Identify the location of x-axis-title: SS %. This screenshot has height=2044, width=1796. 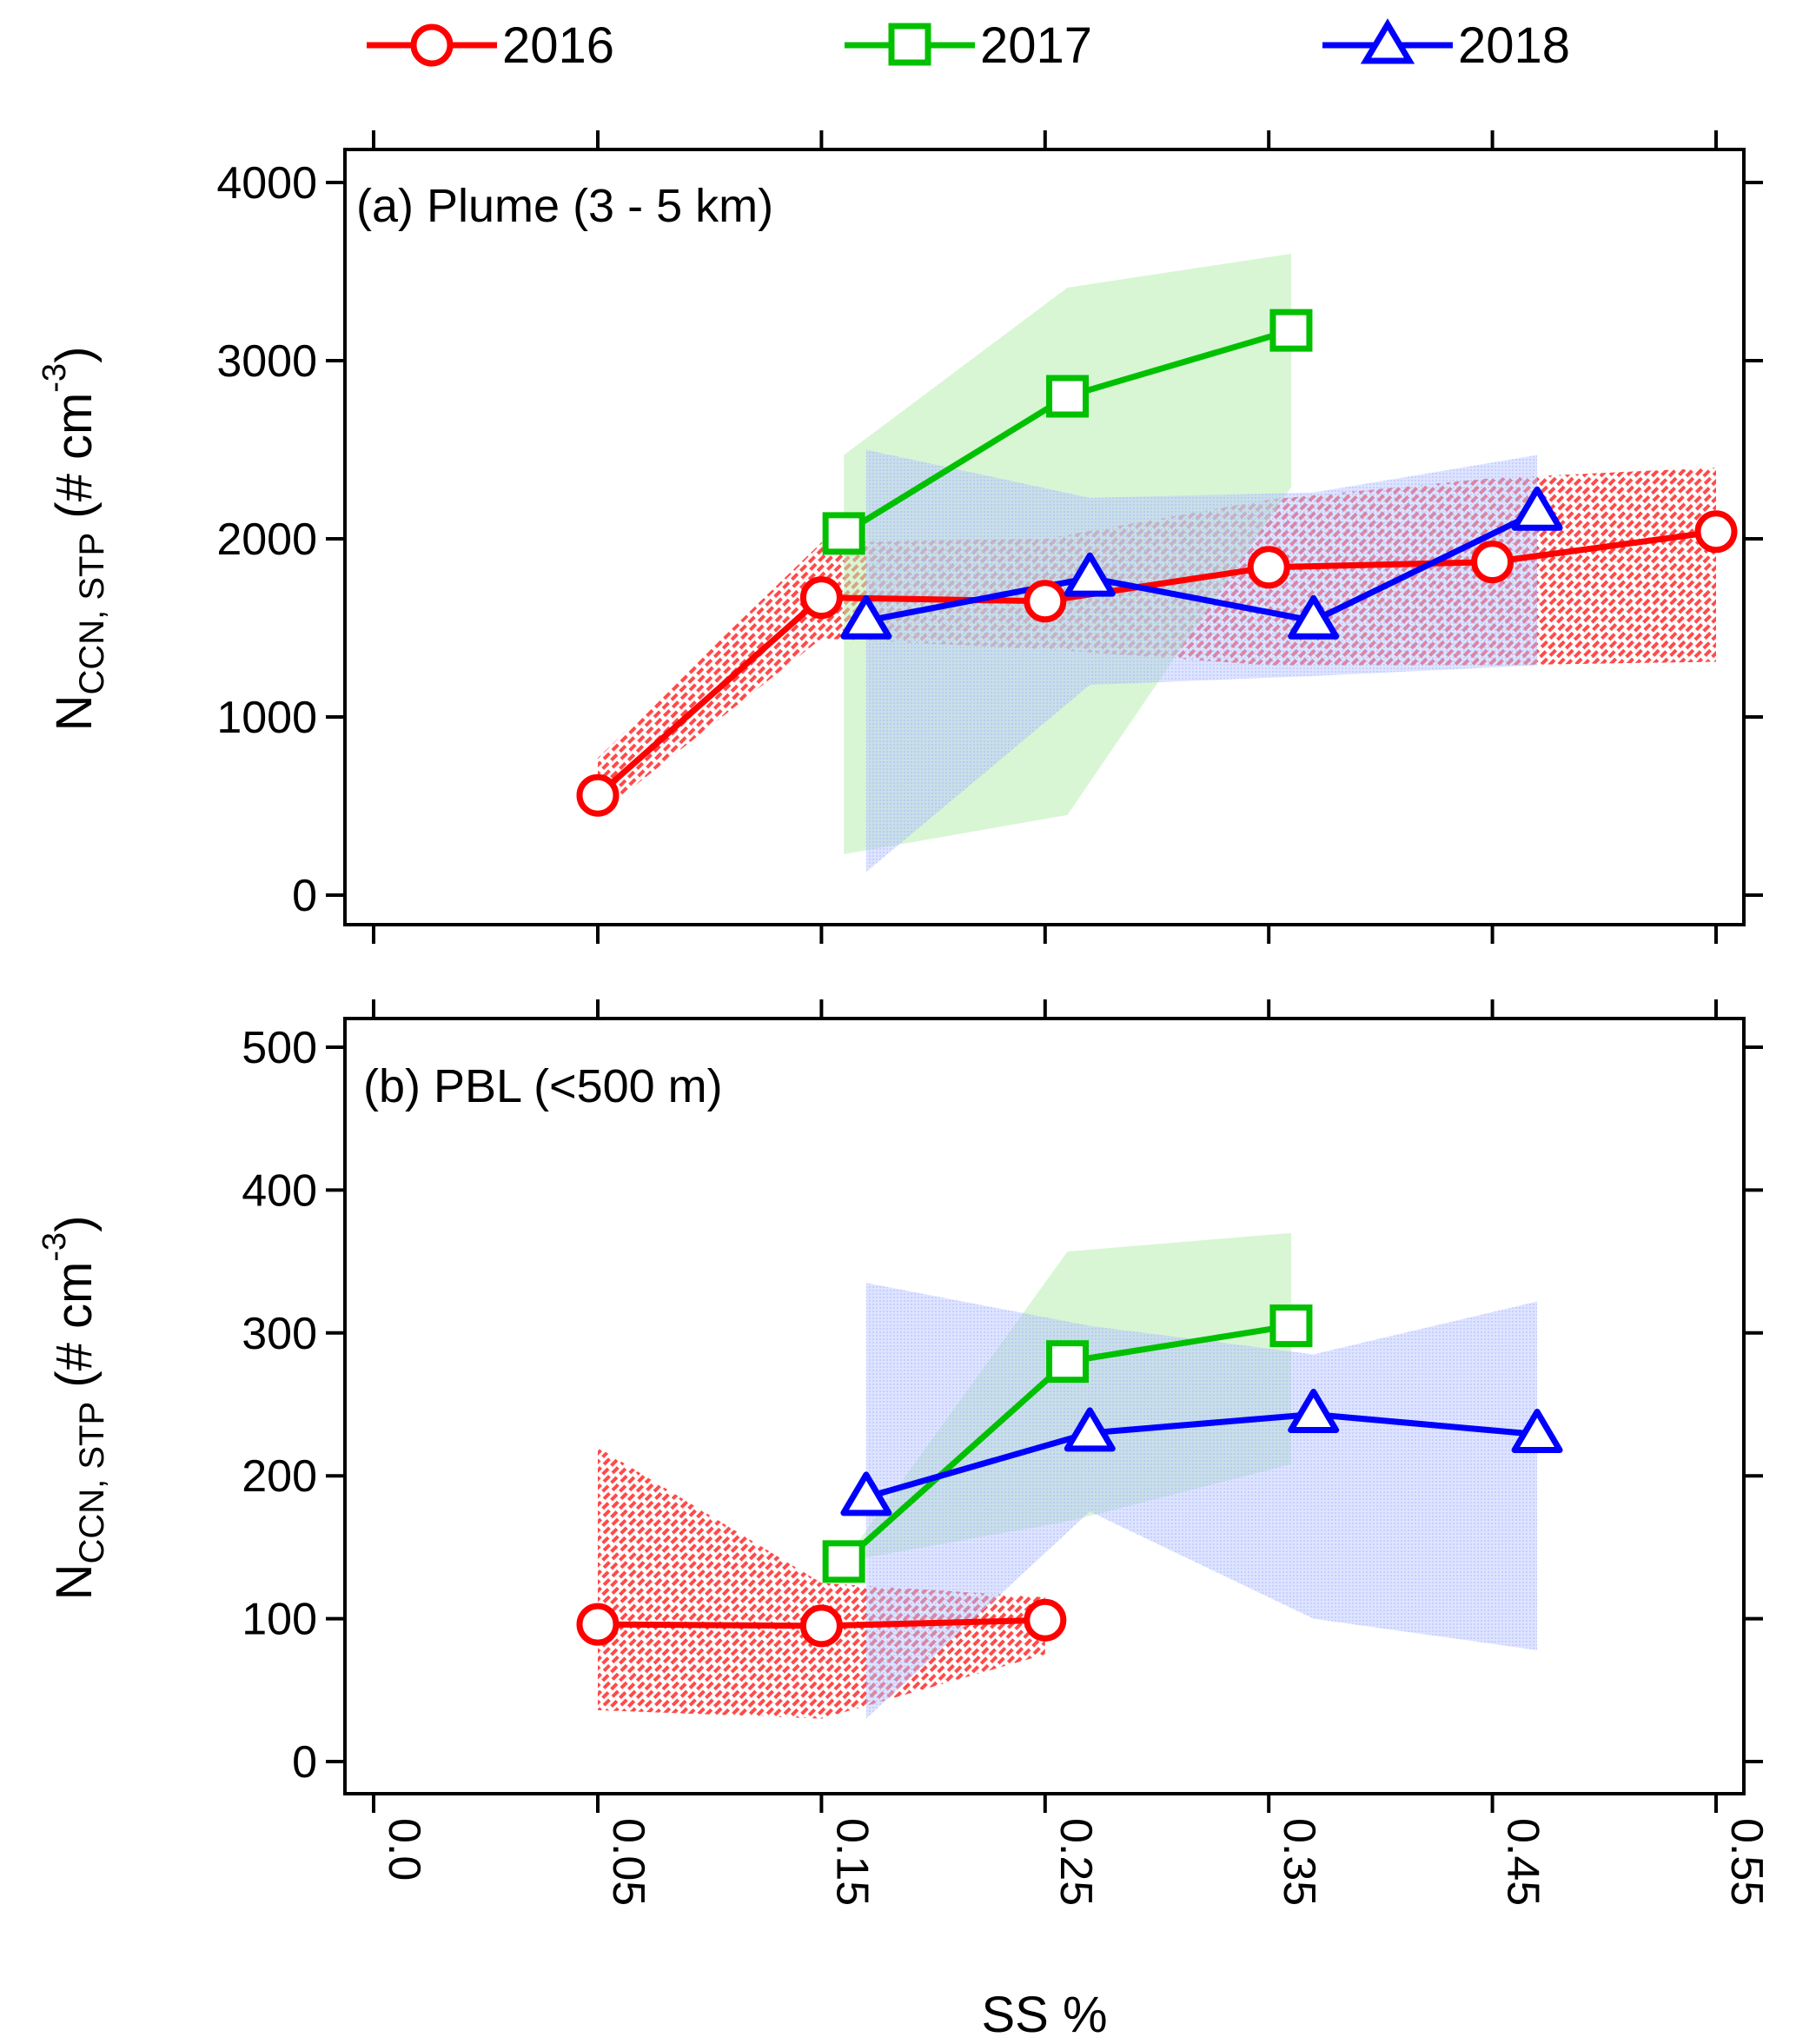
(1044, 2015).